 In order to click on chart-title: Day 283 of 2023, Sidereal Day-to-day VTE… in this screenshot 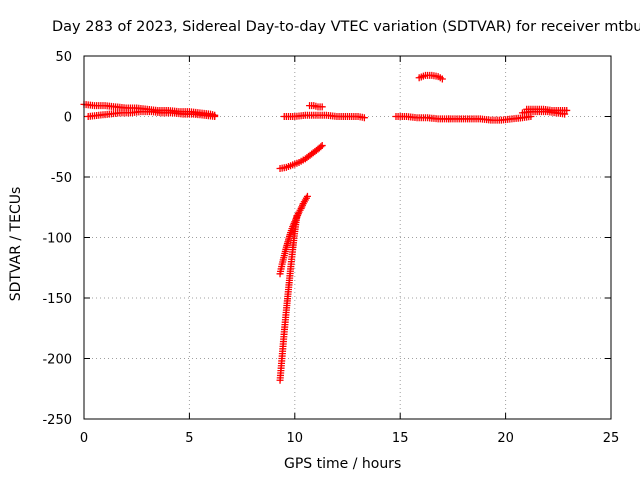, I will do `click(346, 27)`.